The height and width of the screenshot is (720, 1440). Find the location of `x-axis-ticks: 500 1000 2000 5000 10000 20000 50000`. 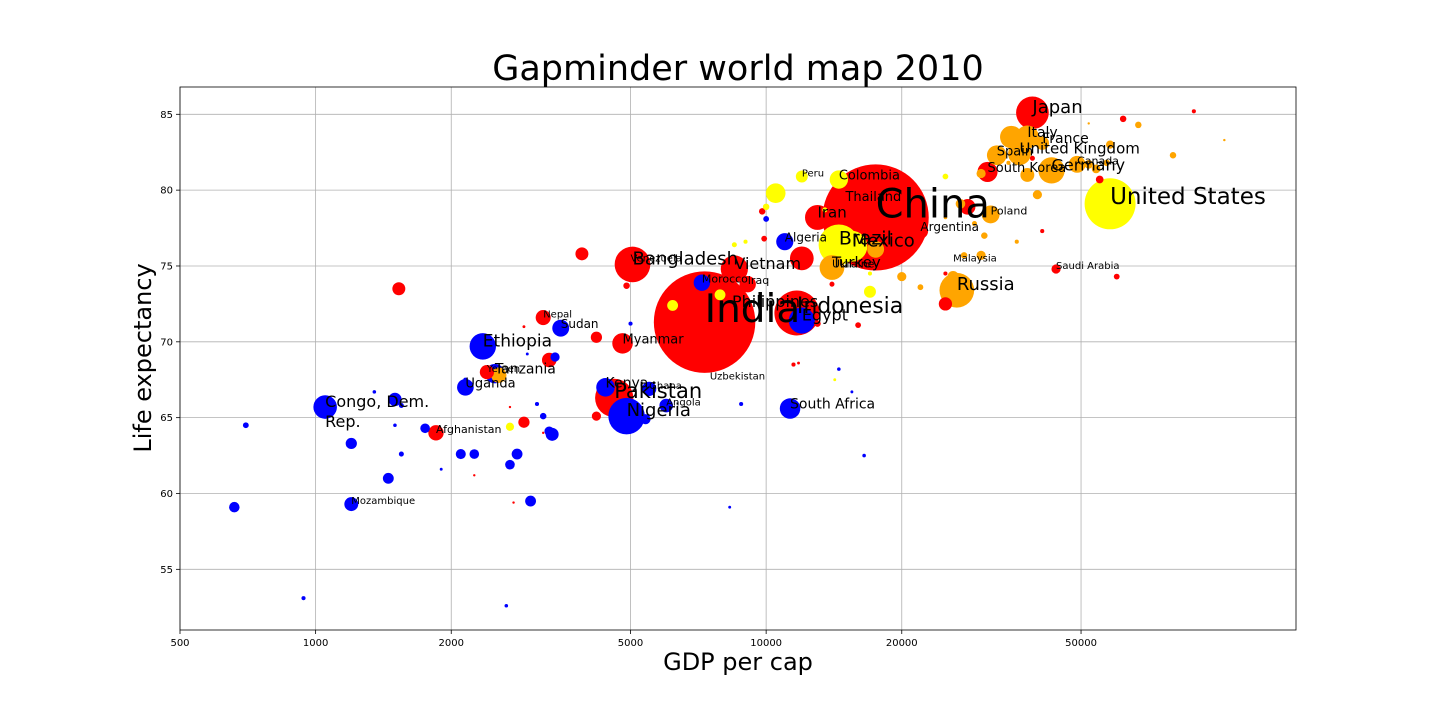

x-axis-ticks: 500 1000 2000 5000 10000 20000 50000 is located at coordinates (633, 639).